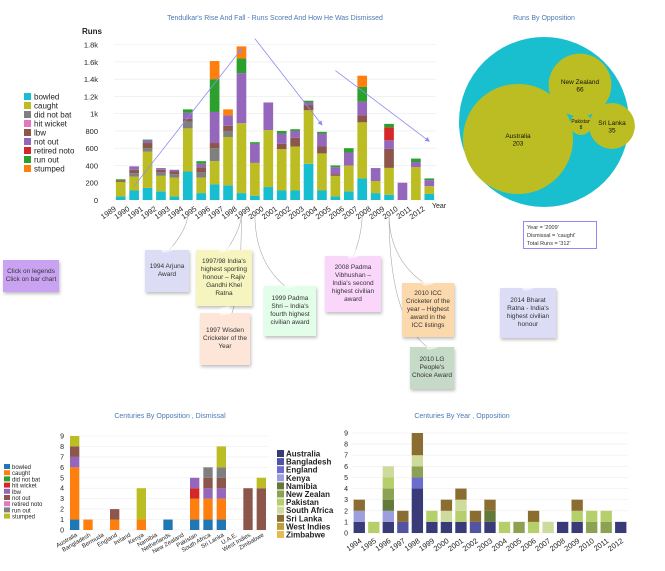 This screenshot has width=665, height=571. Describe the element at coordinates (187, 185) in the screenshot. I see `bar-segment-1994-bowled` at that location.